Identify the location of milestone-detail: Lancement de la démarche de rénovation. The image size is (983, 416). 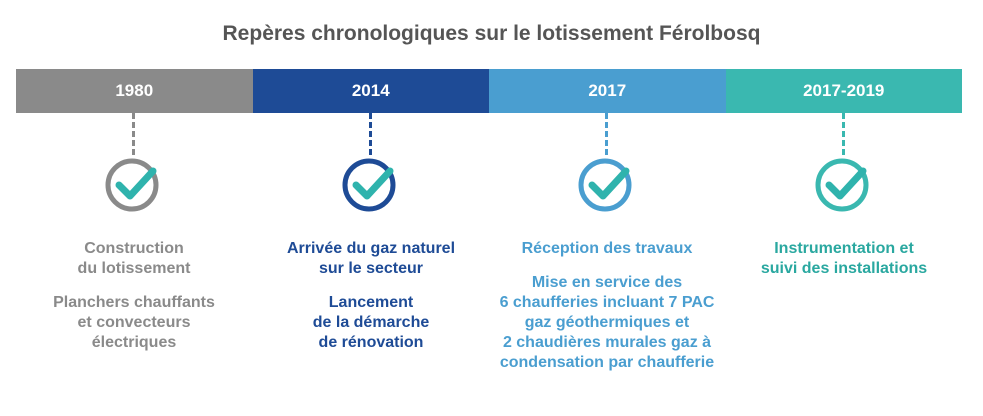
(371, 322).